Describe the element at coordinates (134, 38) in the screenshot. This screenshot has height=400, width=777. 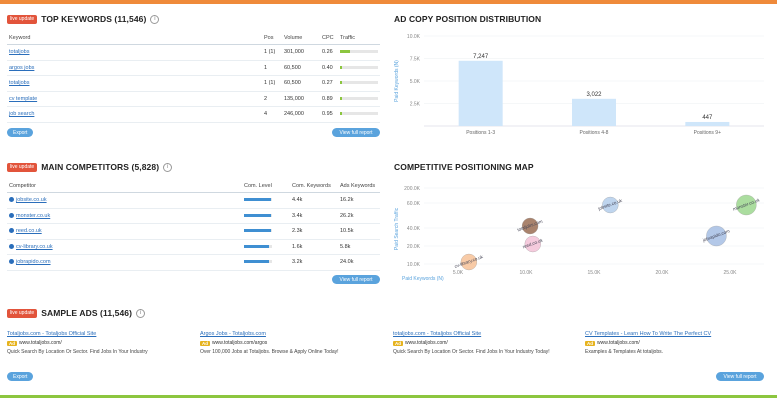
I see `col-header: Keyword` at that location.